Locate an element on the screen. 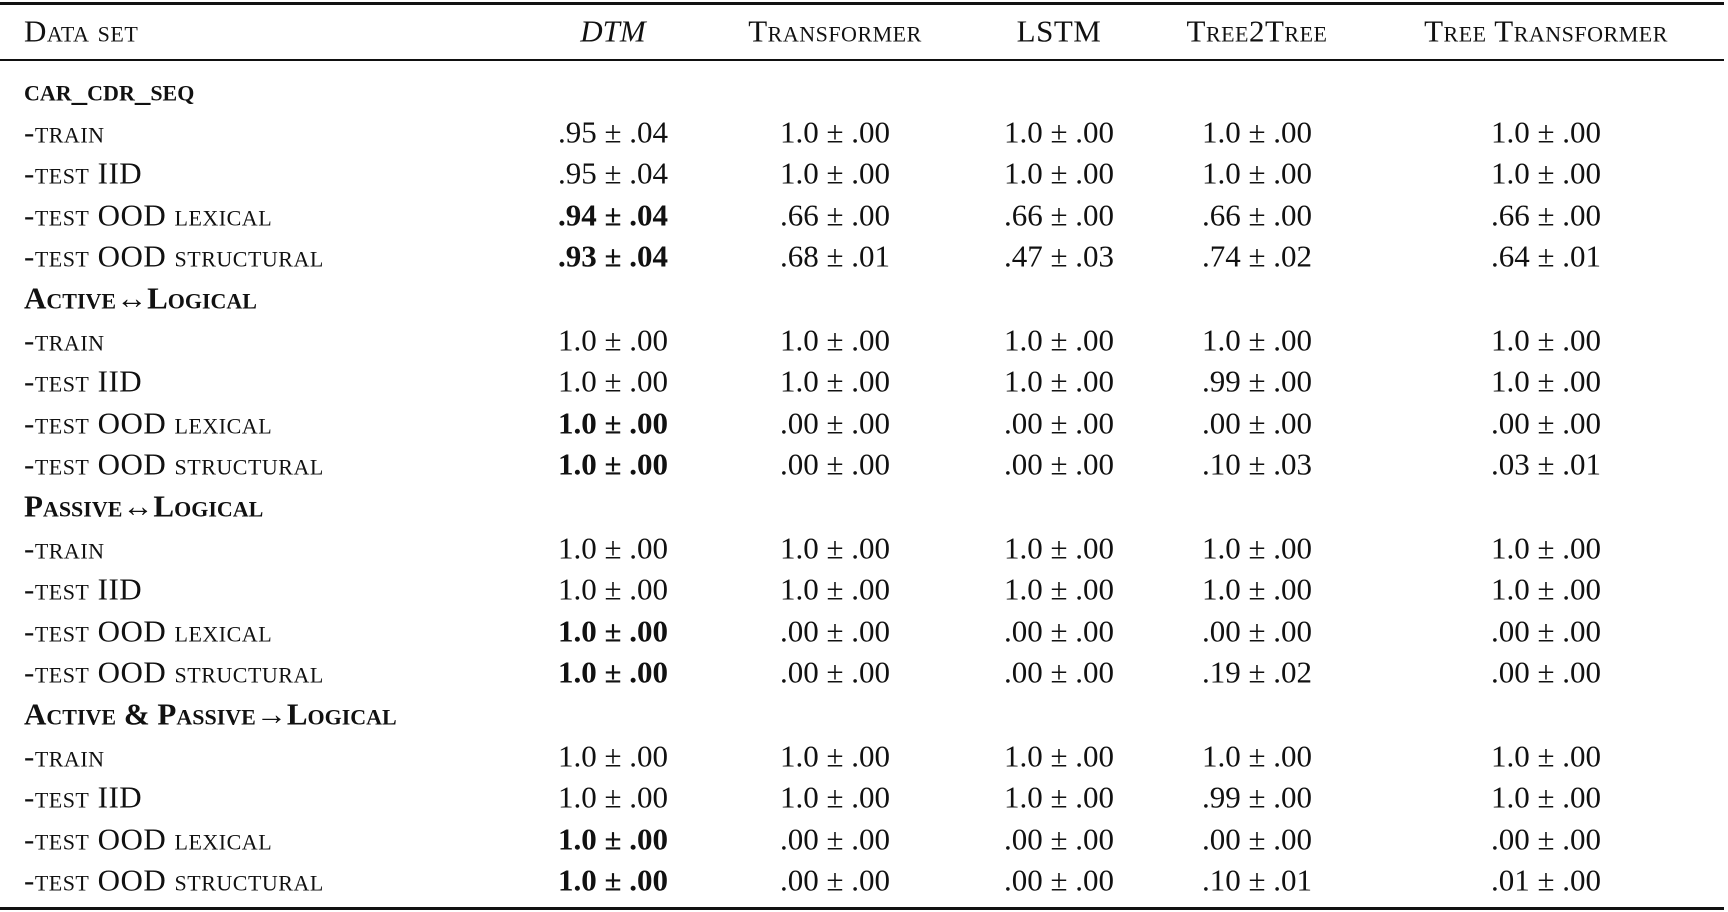 This screenshot has height=912, width=1728. group-title: Passive↔Logical is located at coordinates (144, 506).